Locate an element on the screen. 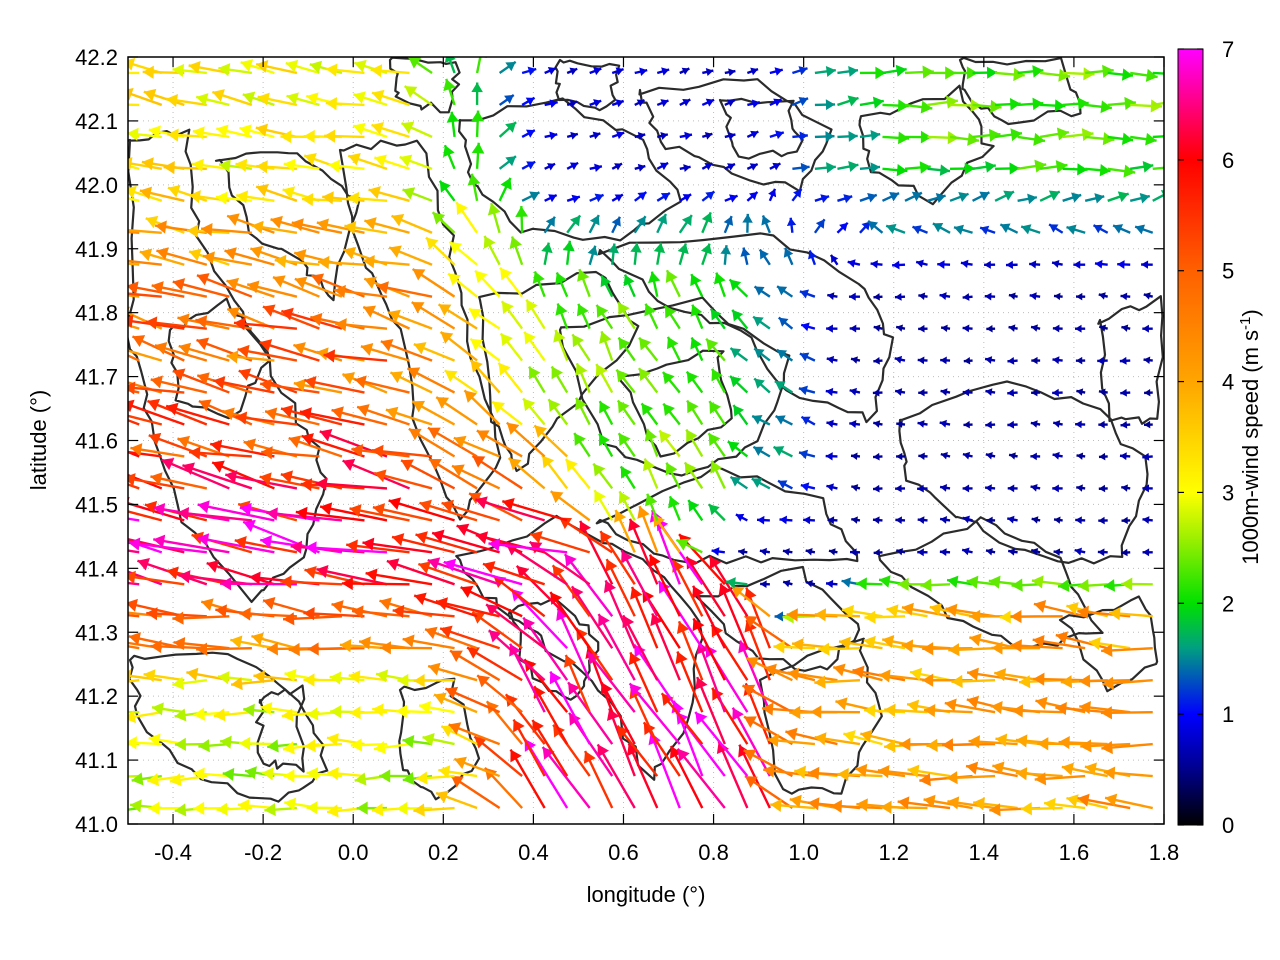 Image resolution: width=1280 pixels, height=960 pixels. y-tick-label: 41.2 is located at coordinates (96, 696).